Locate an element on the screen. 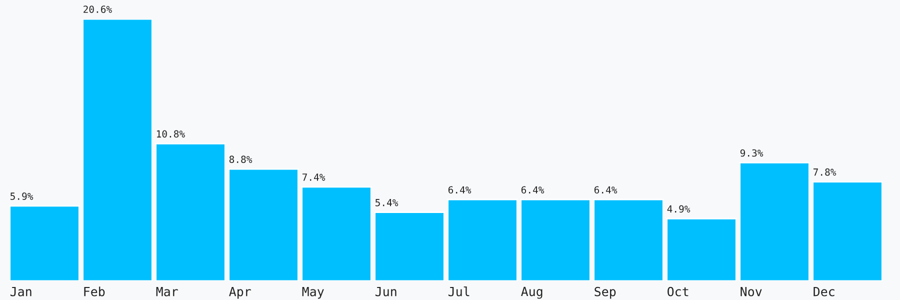 The image size is (900, 300). data-label: 20.6% is located at coordinates (98, 9).